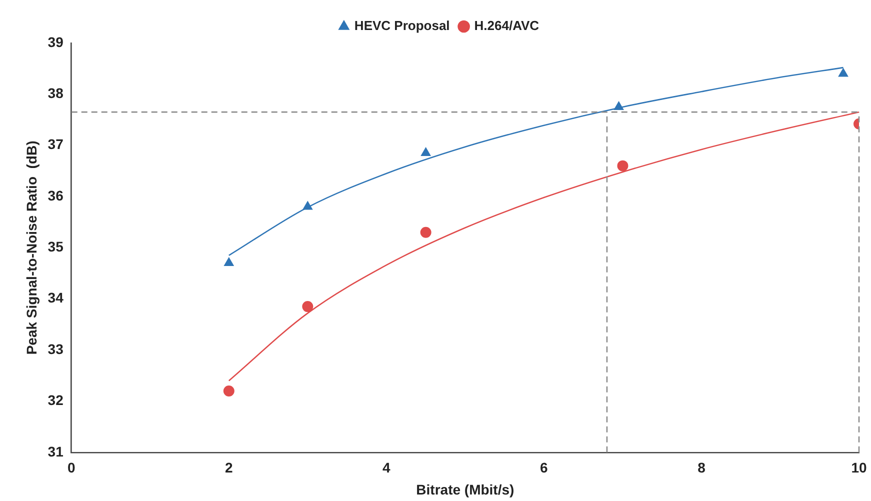 The height and width of the screenshot is (501, 871). I want to click on legend-label: H.264/AVC, so click(507, 26).